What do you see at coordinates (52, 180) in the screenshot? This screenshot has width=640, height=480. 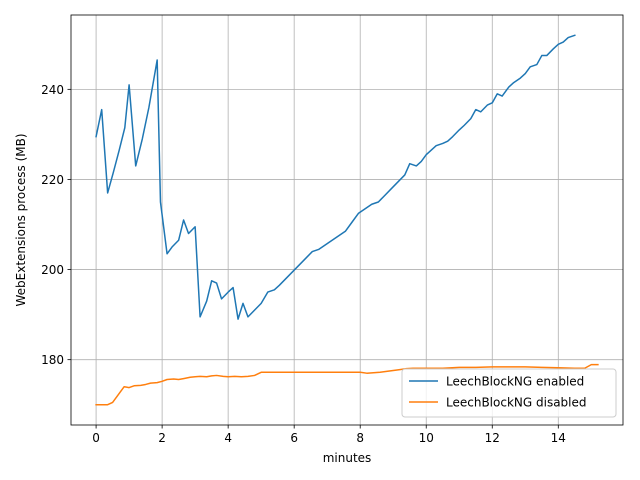 I see `y-tick-label: 220` at bounding box center [52, 180].